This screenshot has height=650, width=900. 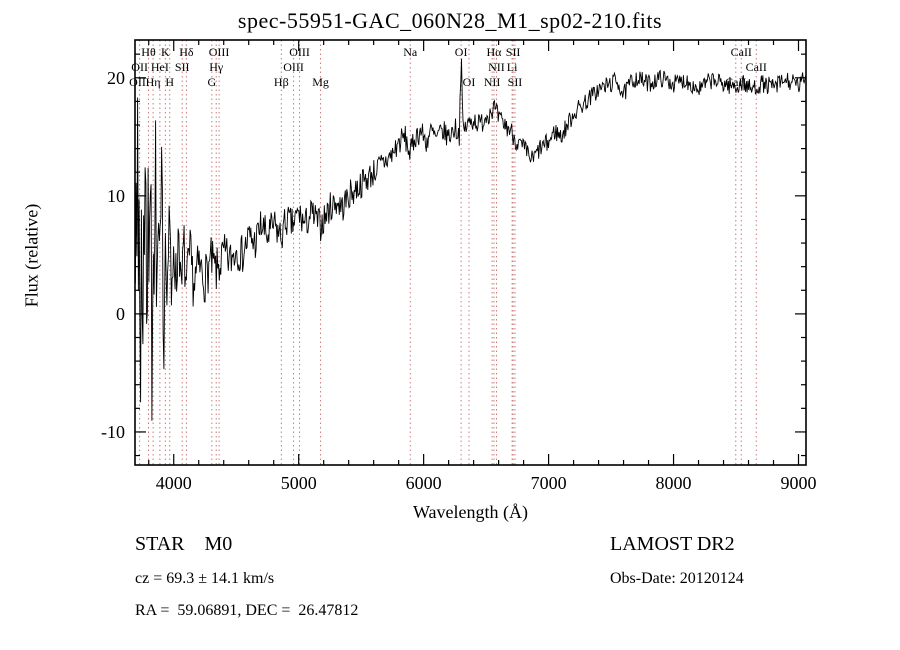 What do you see at coordinates (320, 82) in the screenshot?
I see `spectral-line-label: Mg` at bounding box center [320, 82].